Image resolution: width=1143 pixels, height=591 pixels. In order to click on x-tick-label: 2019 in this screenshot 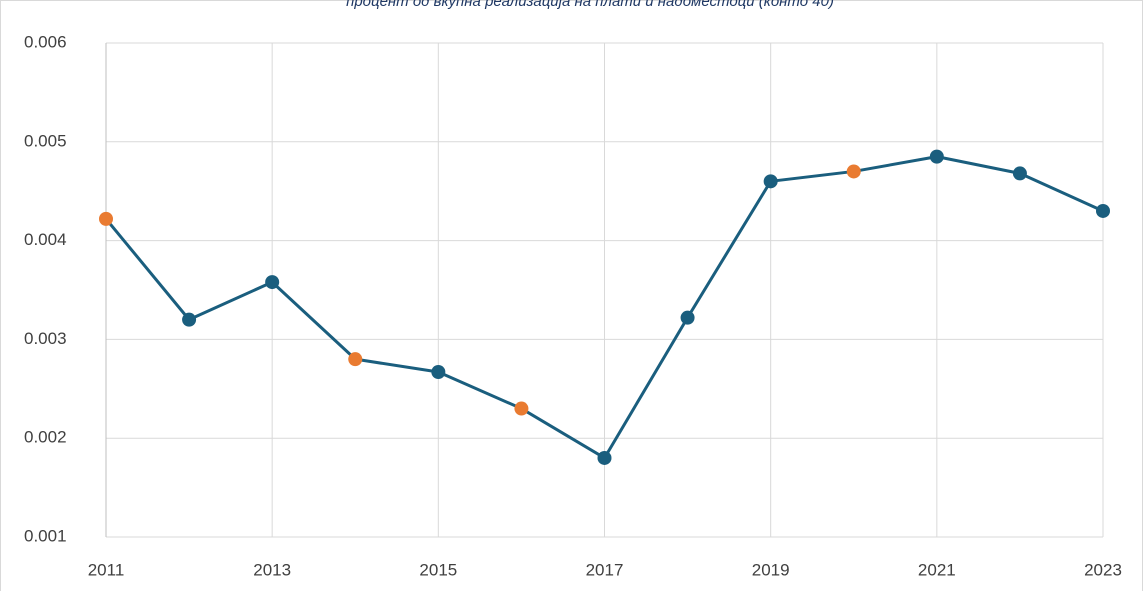, I will do `click(771, 569)`.